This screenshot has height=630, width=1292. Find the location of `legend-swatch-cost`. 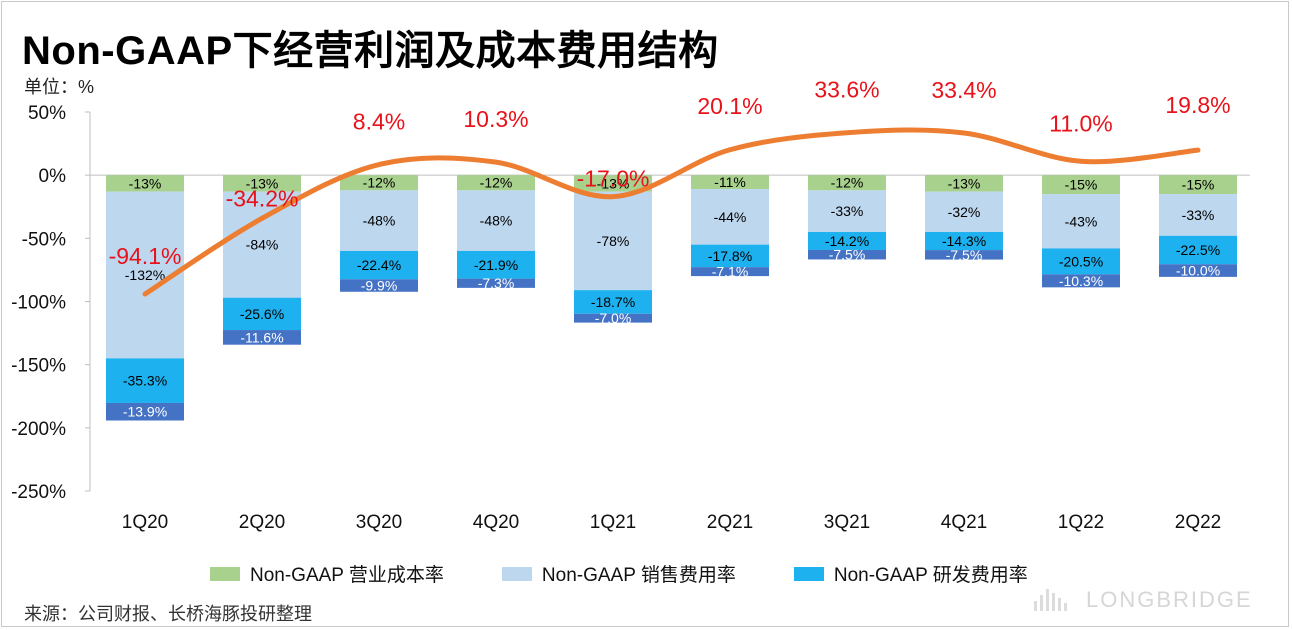

legend-swatch-cost is located at coordinates (225, 573).